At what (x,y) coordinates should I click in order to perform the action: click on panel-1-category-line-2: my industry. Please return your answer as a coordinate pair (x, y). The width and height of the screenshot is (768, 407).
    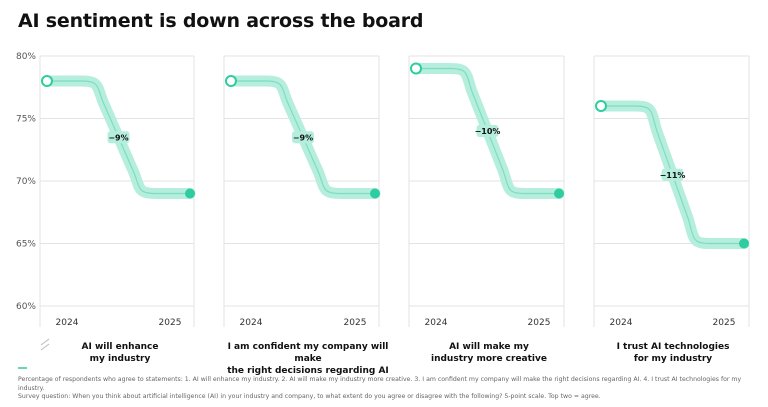
    Looking at the image, I should click on (120, 359).